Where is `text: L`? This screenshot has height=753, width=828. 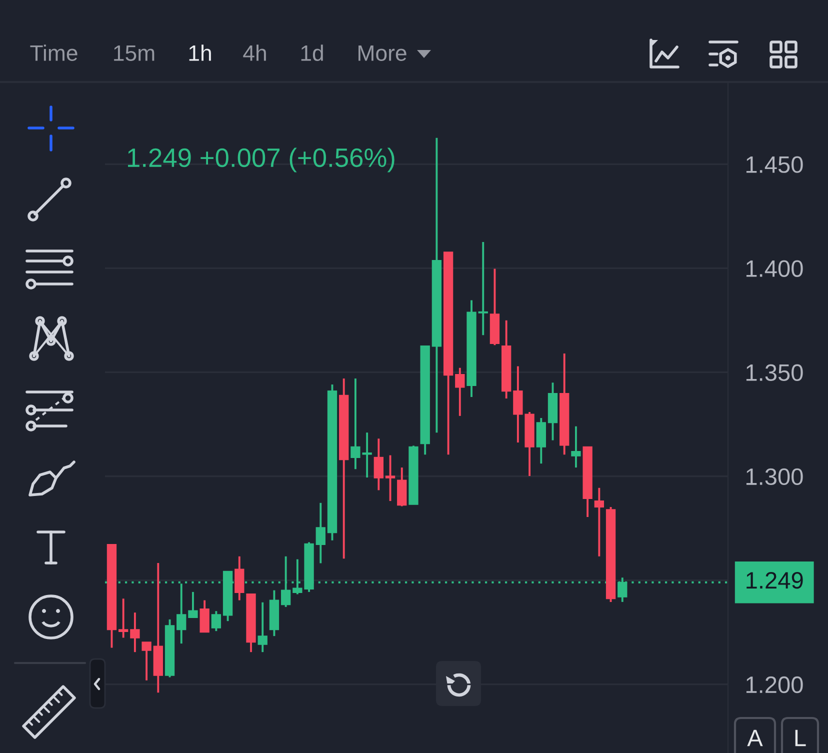 text: L is located at coordinates (800, 738).